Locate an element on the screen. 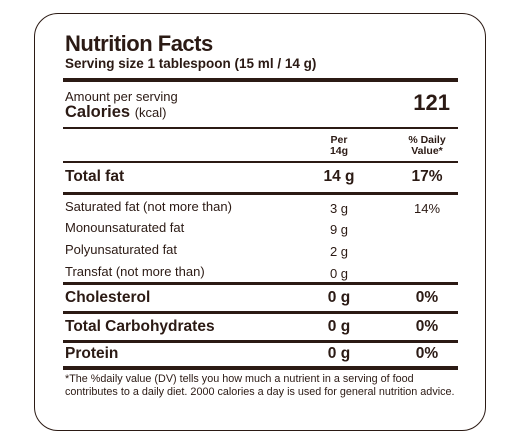 Image resolution: width=509 pixels, height=440 pixels. calories-label: Calories (kcal) is located at coordinates (116, 112).